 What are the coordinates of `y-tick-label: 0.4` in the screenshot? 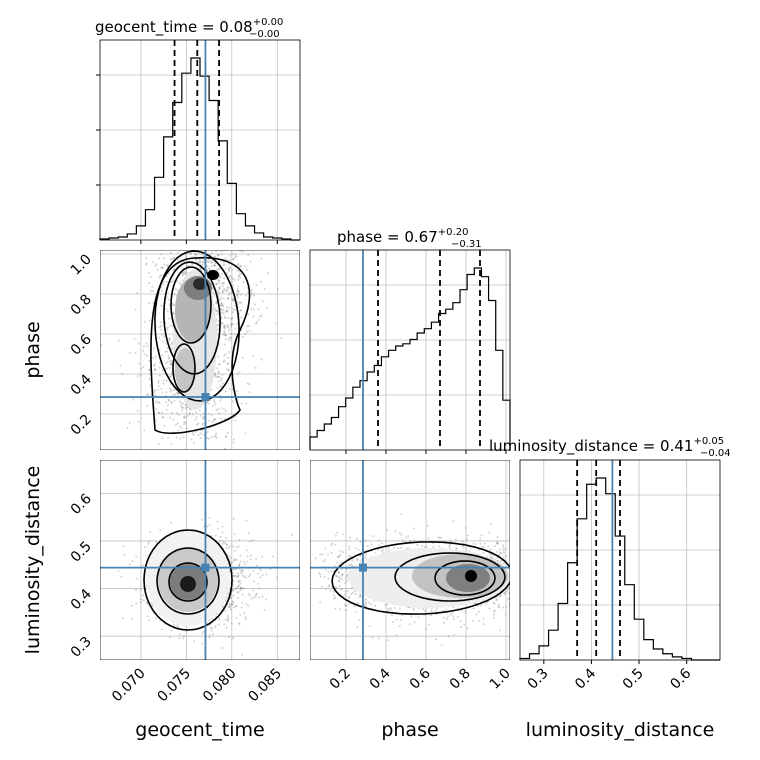 It's located at (81, 599).